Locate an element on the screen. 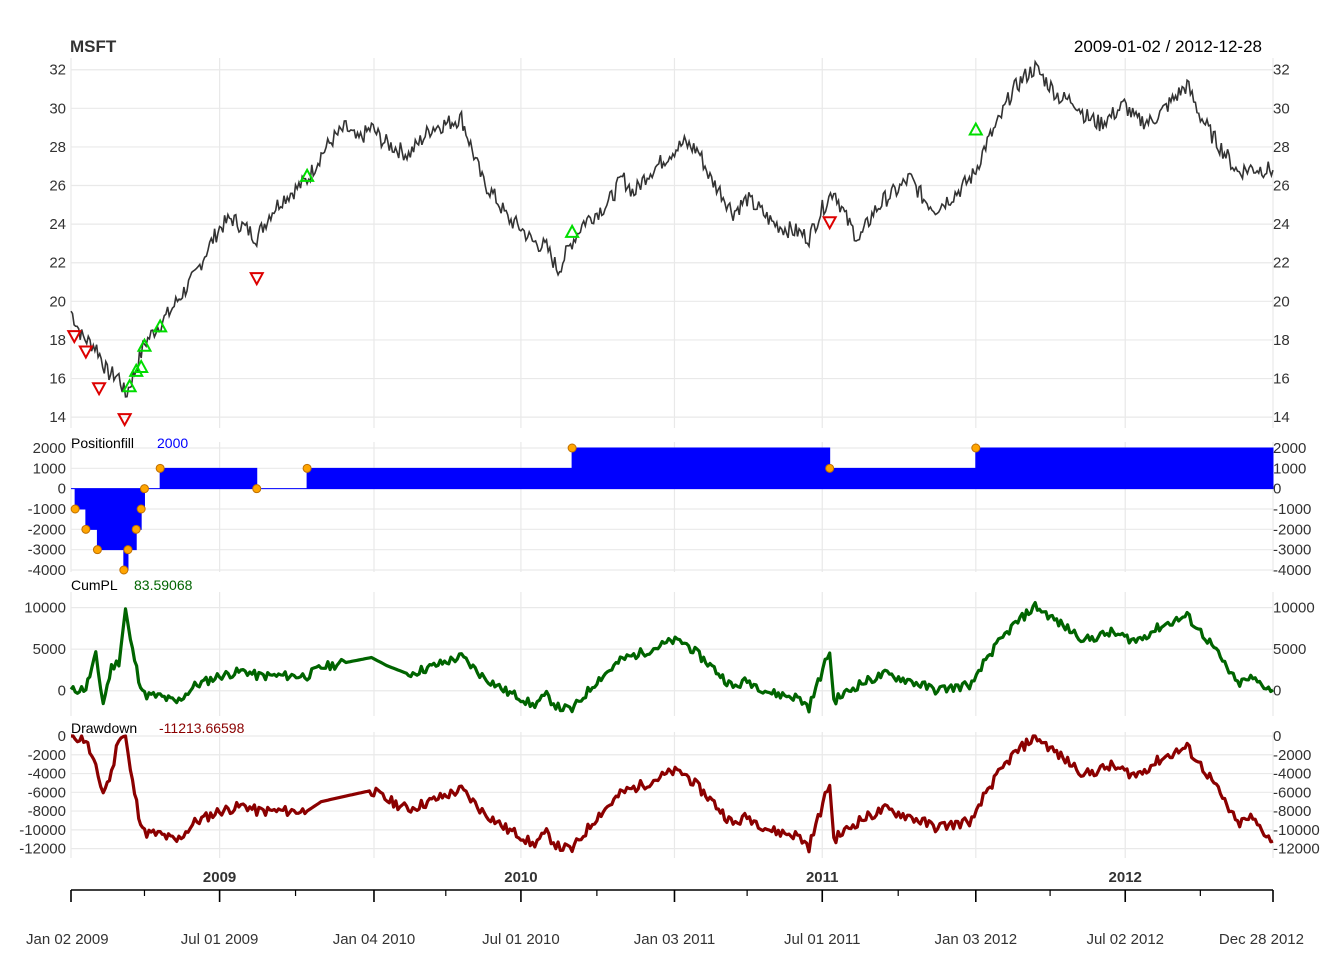 This screenshot has width=1344, height=960. x-date-label: Dec 28 2012 is located at coordinates (1261, 939).